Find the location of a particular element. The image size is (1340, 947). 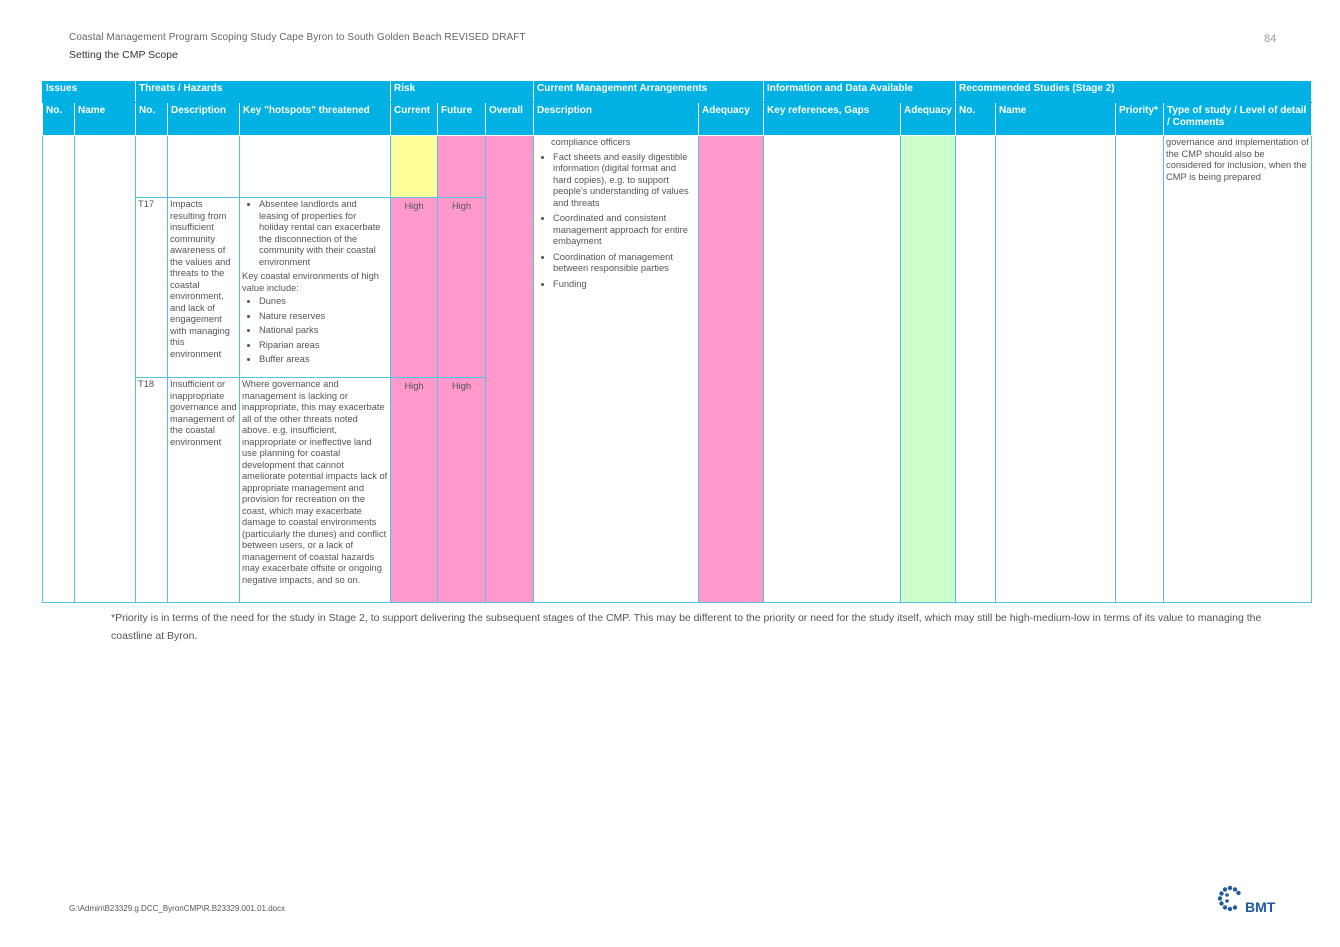

list-item: Riparian areas is located at coordinates (323, 346).